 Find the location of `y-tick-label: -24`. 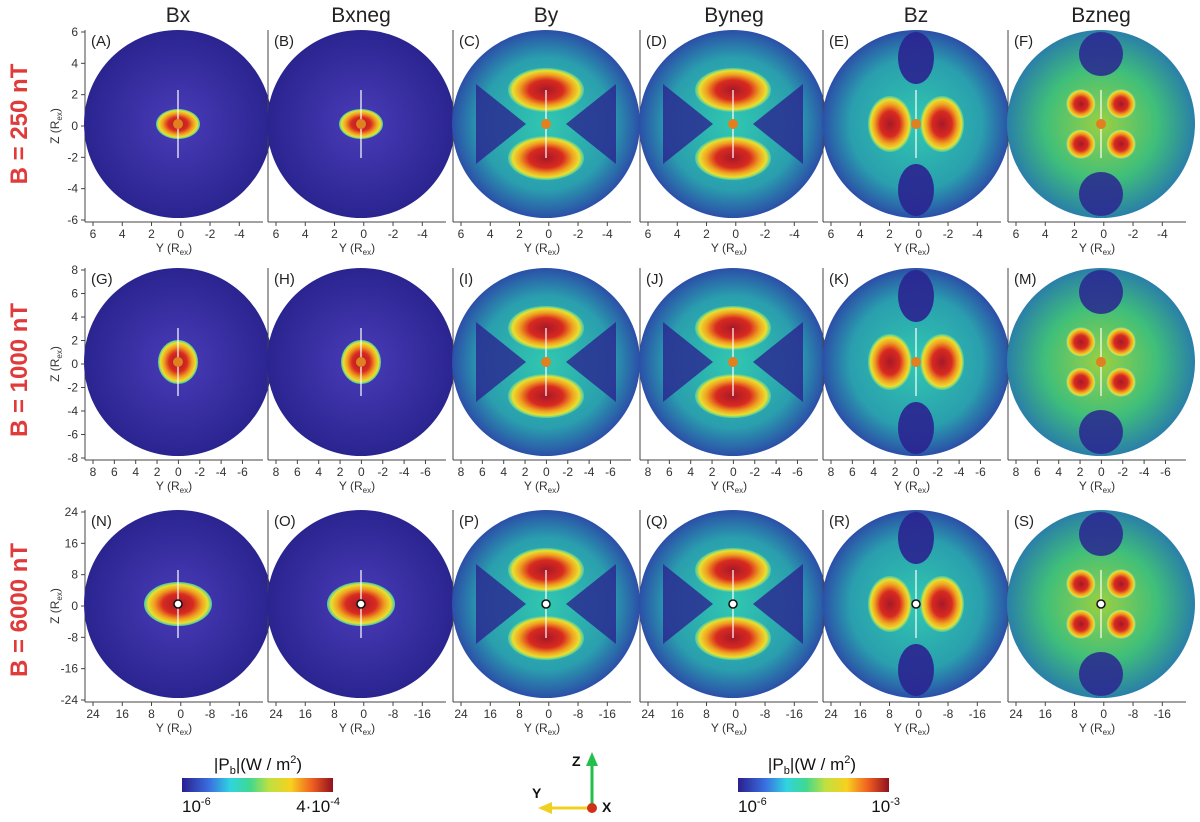

y-tick-label: -24 is located at coordinates (70, 700).